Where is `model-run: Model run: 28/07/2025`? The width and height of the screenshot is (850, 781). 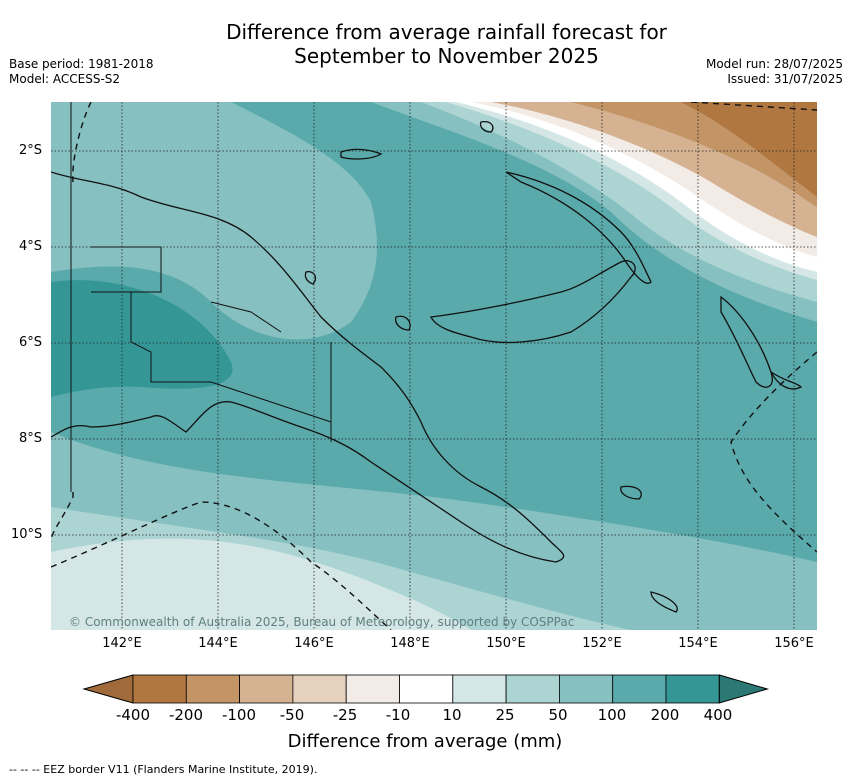 model-run: Model run: 28/07/2025 is located at coordinates (774, 64).